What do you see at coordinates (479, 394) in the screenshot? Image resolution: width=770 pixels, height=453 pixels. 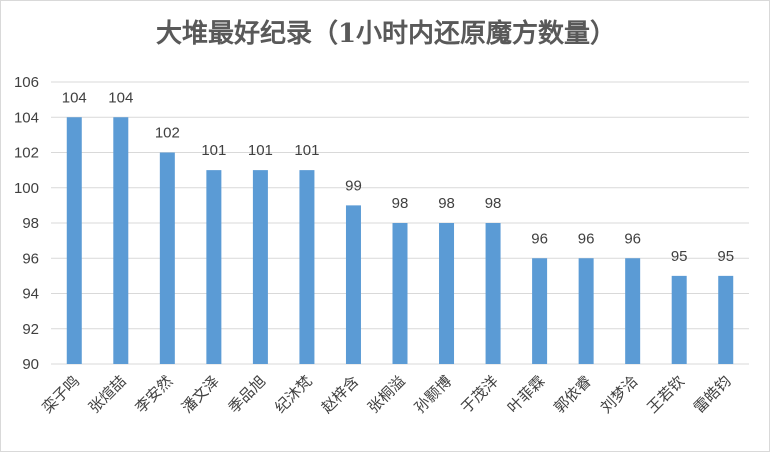 I see `x-category-label: 于茂洋` at bounding box center [479, 394].